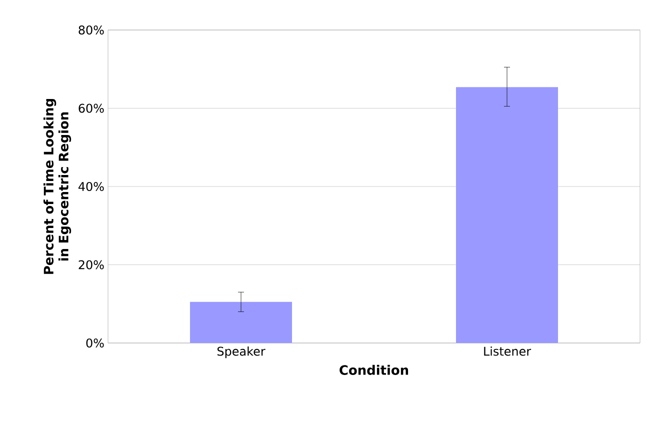 This screenshot has width=652, height=423. What do you see at coordinates (508, 351) in the screenshot?
I see `x-tick-label: Listener` at bounding box center [508, 351].